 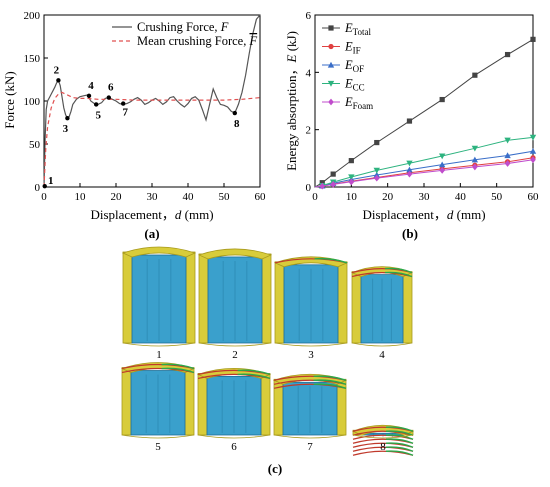 I want to click on chart-b-xlabel: Displacement，d (mm), so click(x=423, y=214).